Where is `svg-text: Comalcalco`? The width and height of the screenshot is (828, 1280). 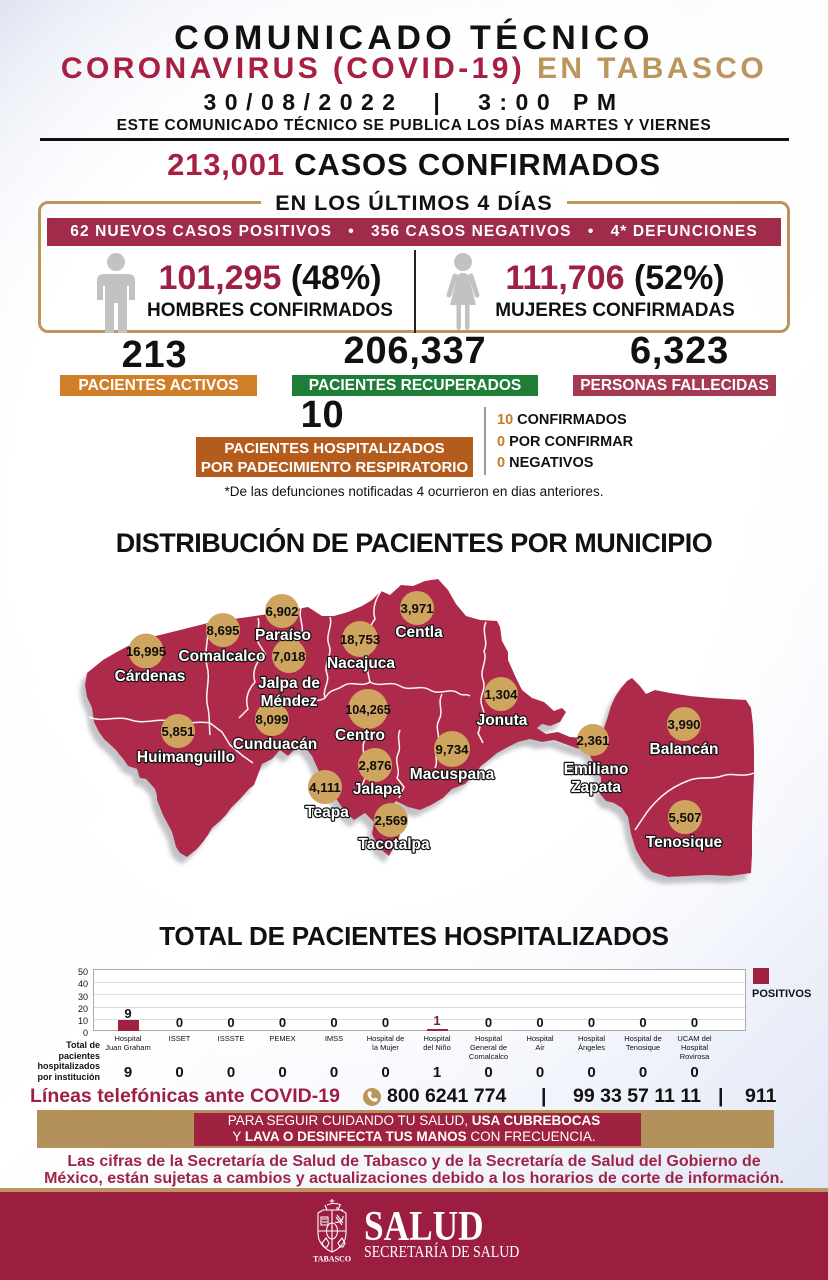
svg-text: Comalcalco is located at coordinates (221, 656).